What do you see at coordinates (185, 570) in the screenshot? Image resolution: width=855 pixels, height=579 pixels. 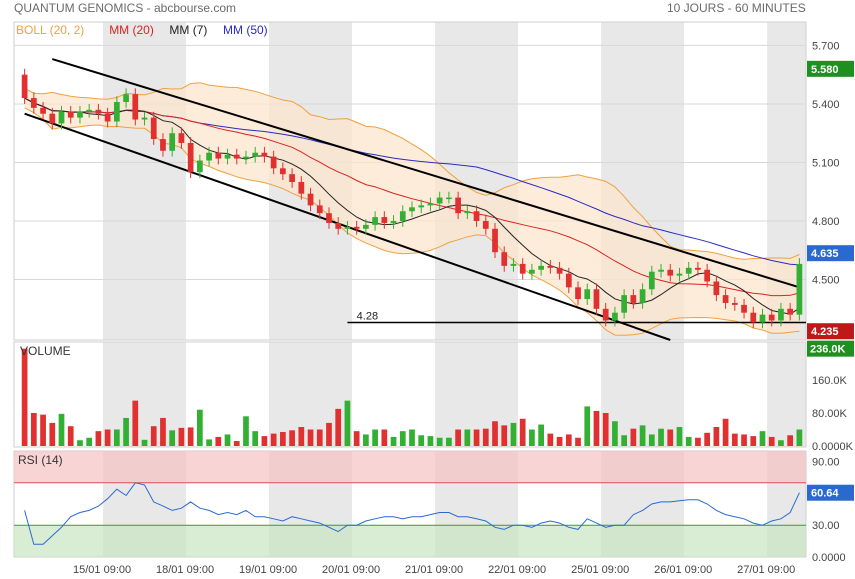 I see `x-tick-label: 18/01 09:00` at bounding box center [185, 570].